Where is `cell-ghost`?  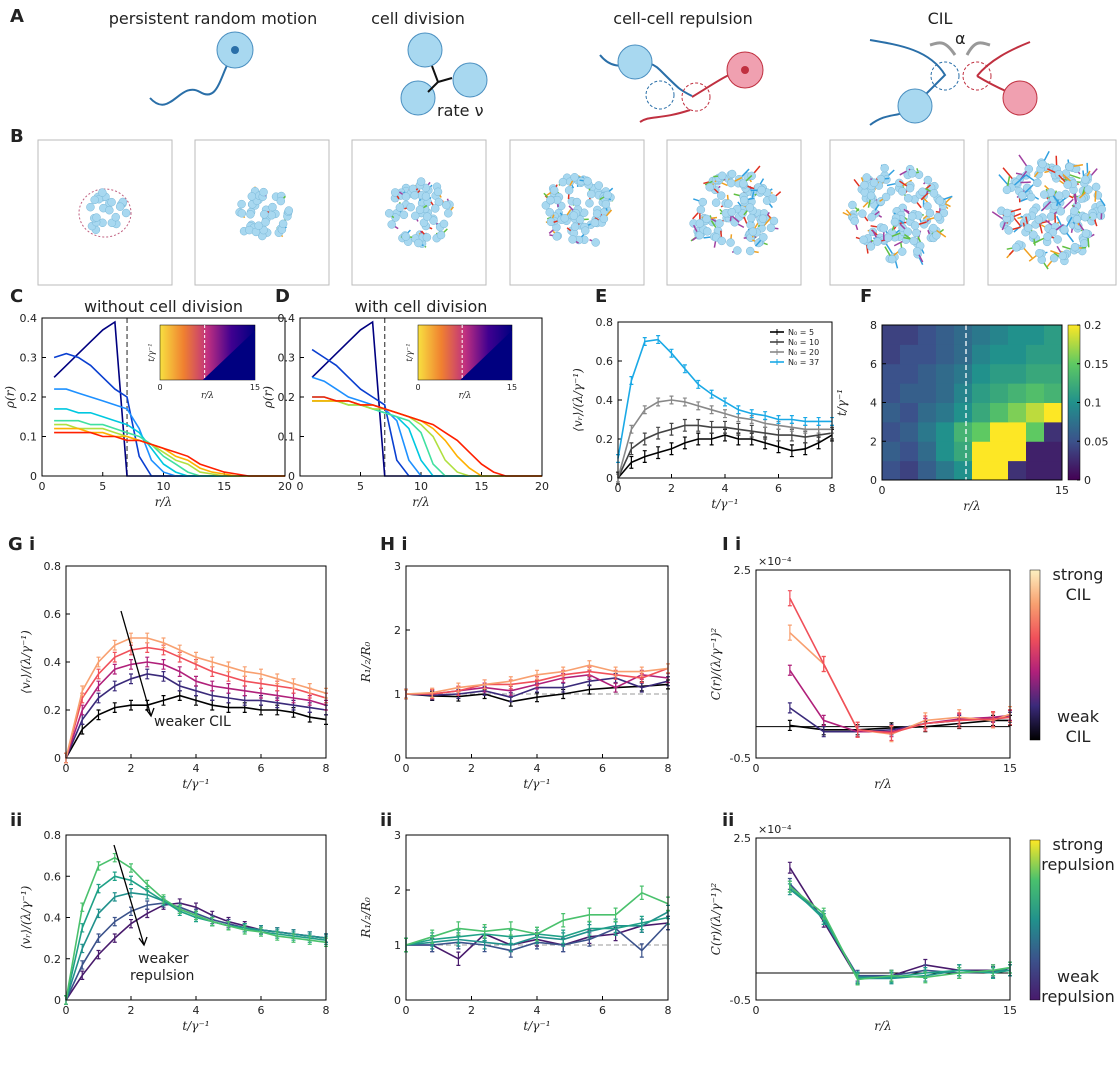
cell-ghost is located at coordinates (660, 95).